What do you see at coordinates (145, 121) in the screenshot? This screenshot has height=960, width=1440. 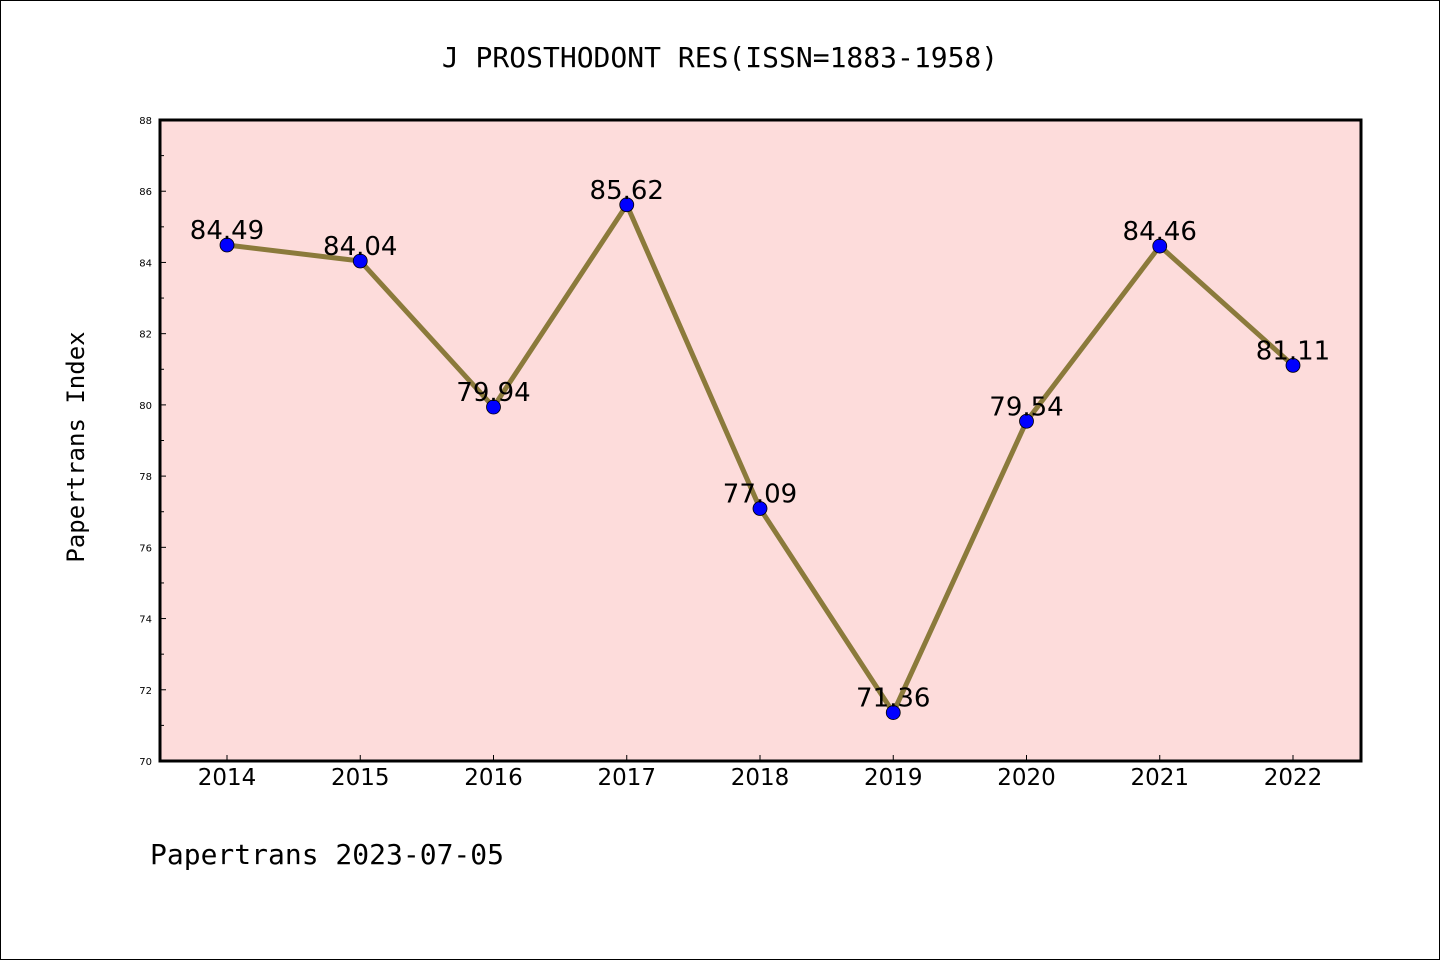 I see `y-tick-label: 88` at bounding box center [145, 121].